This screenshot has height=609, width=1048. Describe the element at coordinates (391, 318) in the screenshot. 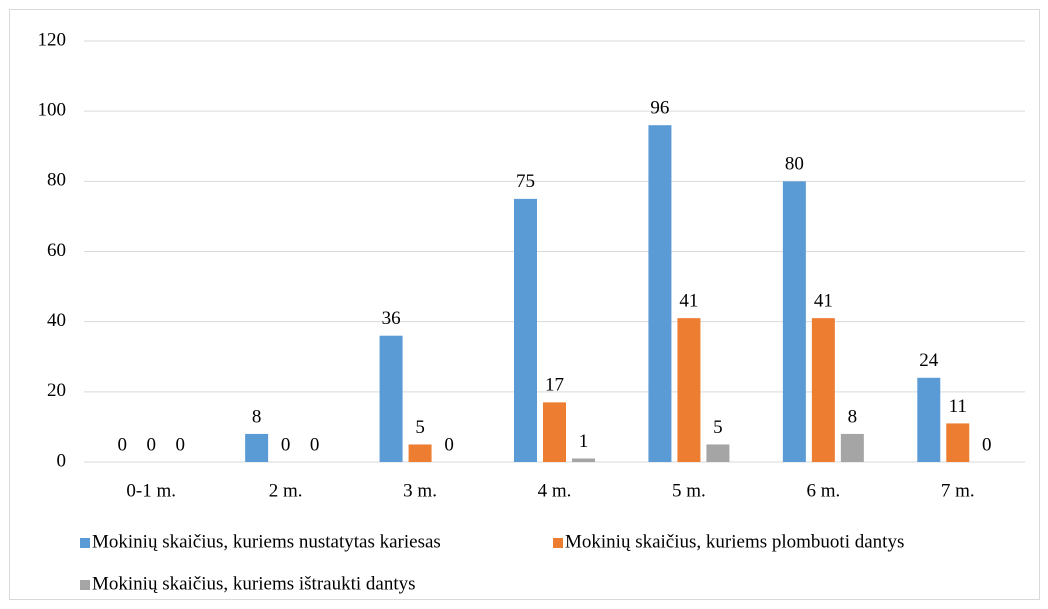

I see `value-label: 36` at that location.